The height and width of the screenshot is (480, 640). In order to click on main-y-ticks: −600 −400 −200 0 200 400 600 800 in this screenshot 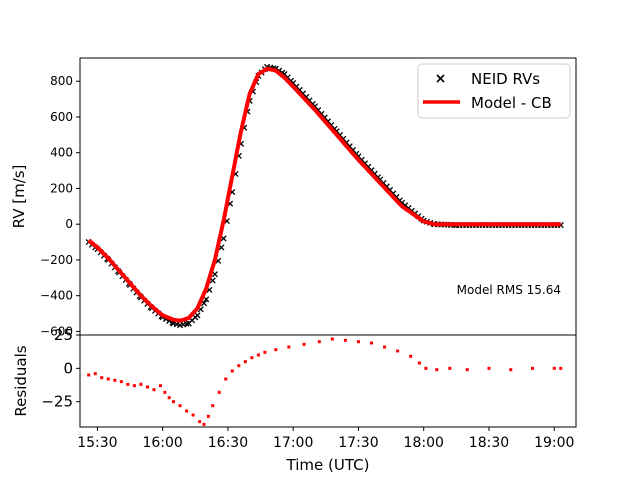, I will do `click(60, 206)`.